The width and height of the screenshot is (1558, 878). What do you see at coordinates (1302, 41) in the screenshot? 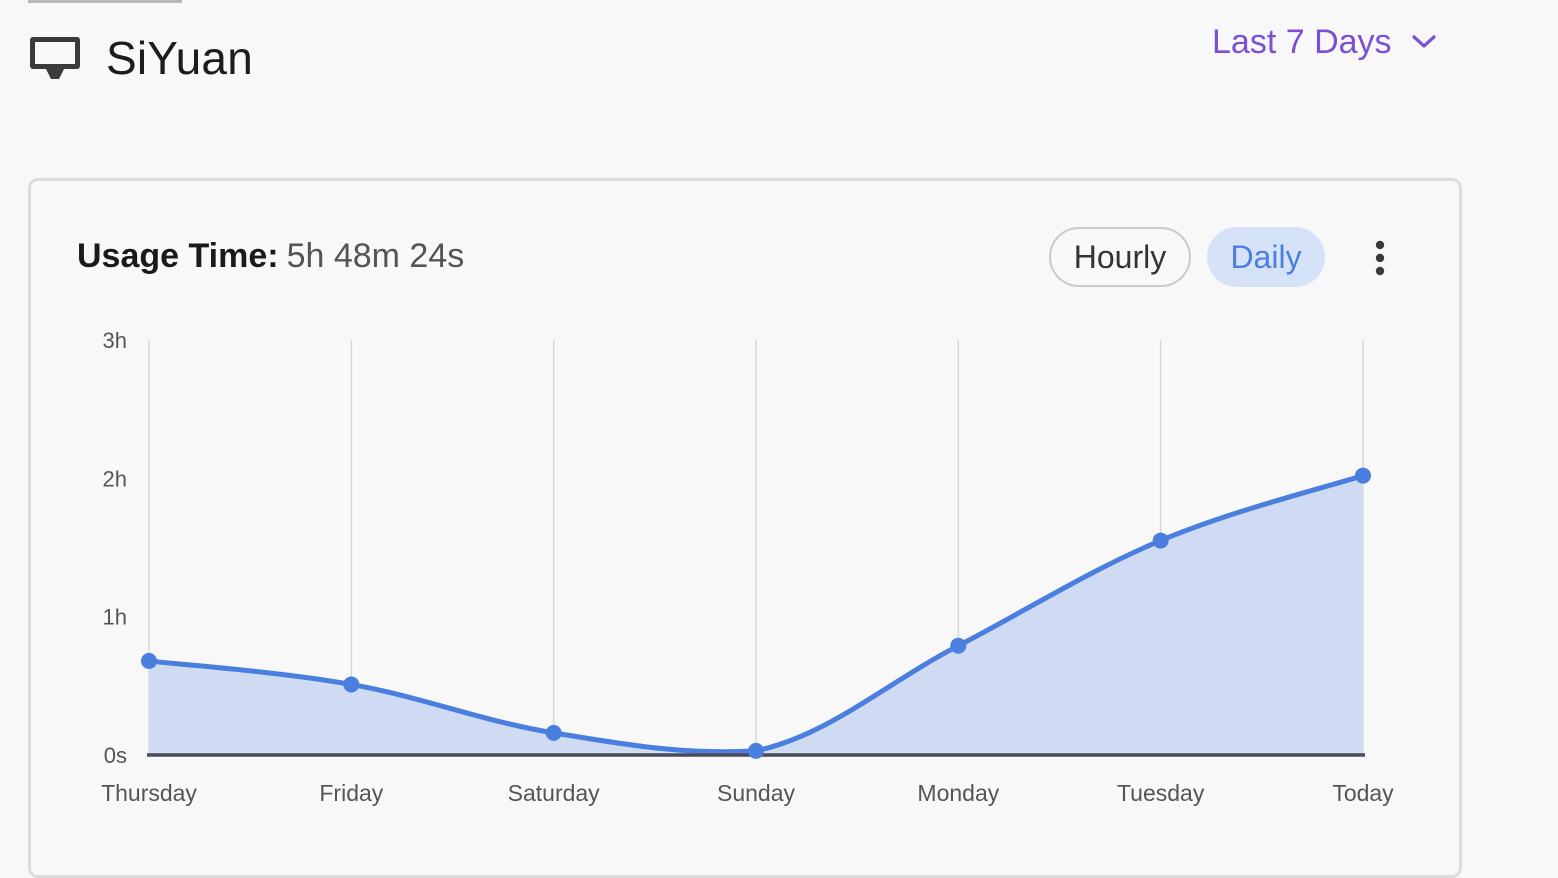
I see `date-range-label: Last 7 Days` at bounding box center [1302, 41].